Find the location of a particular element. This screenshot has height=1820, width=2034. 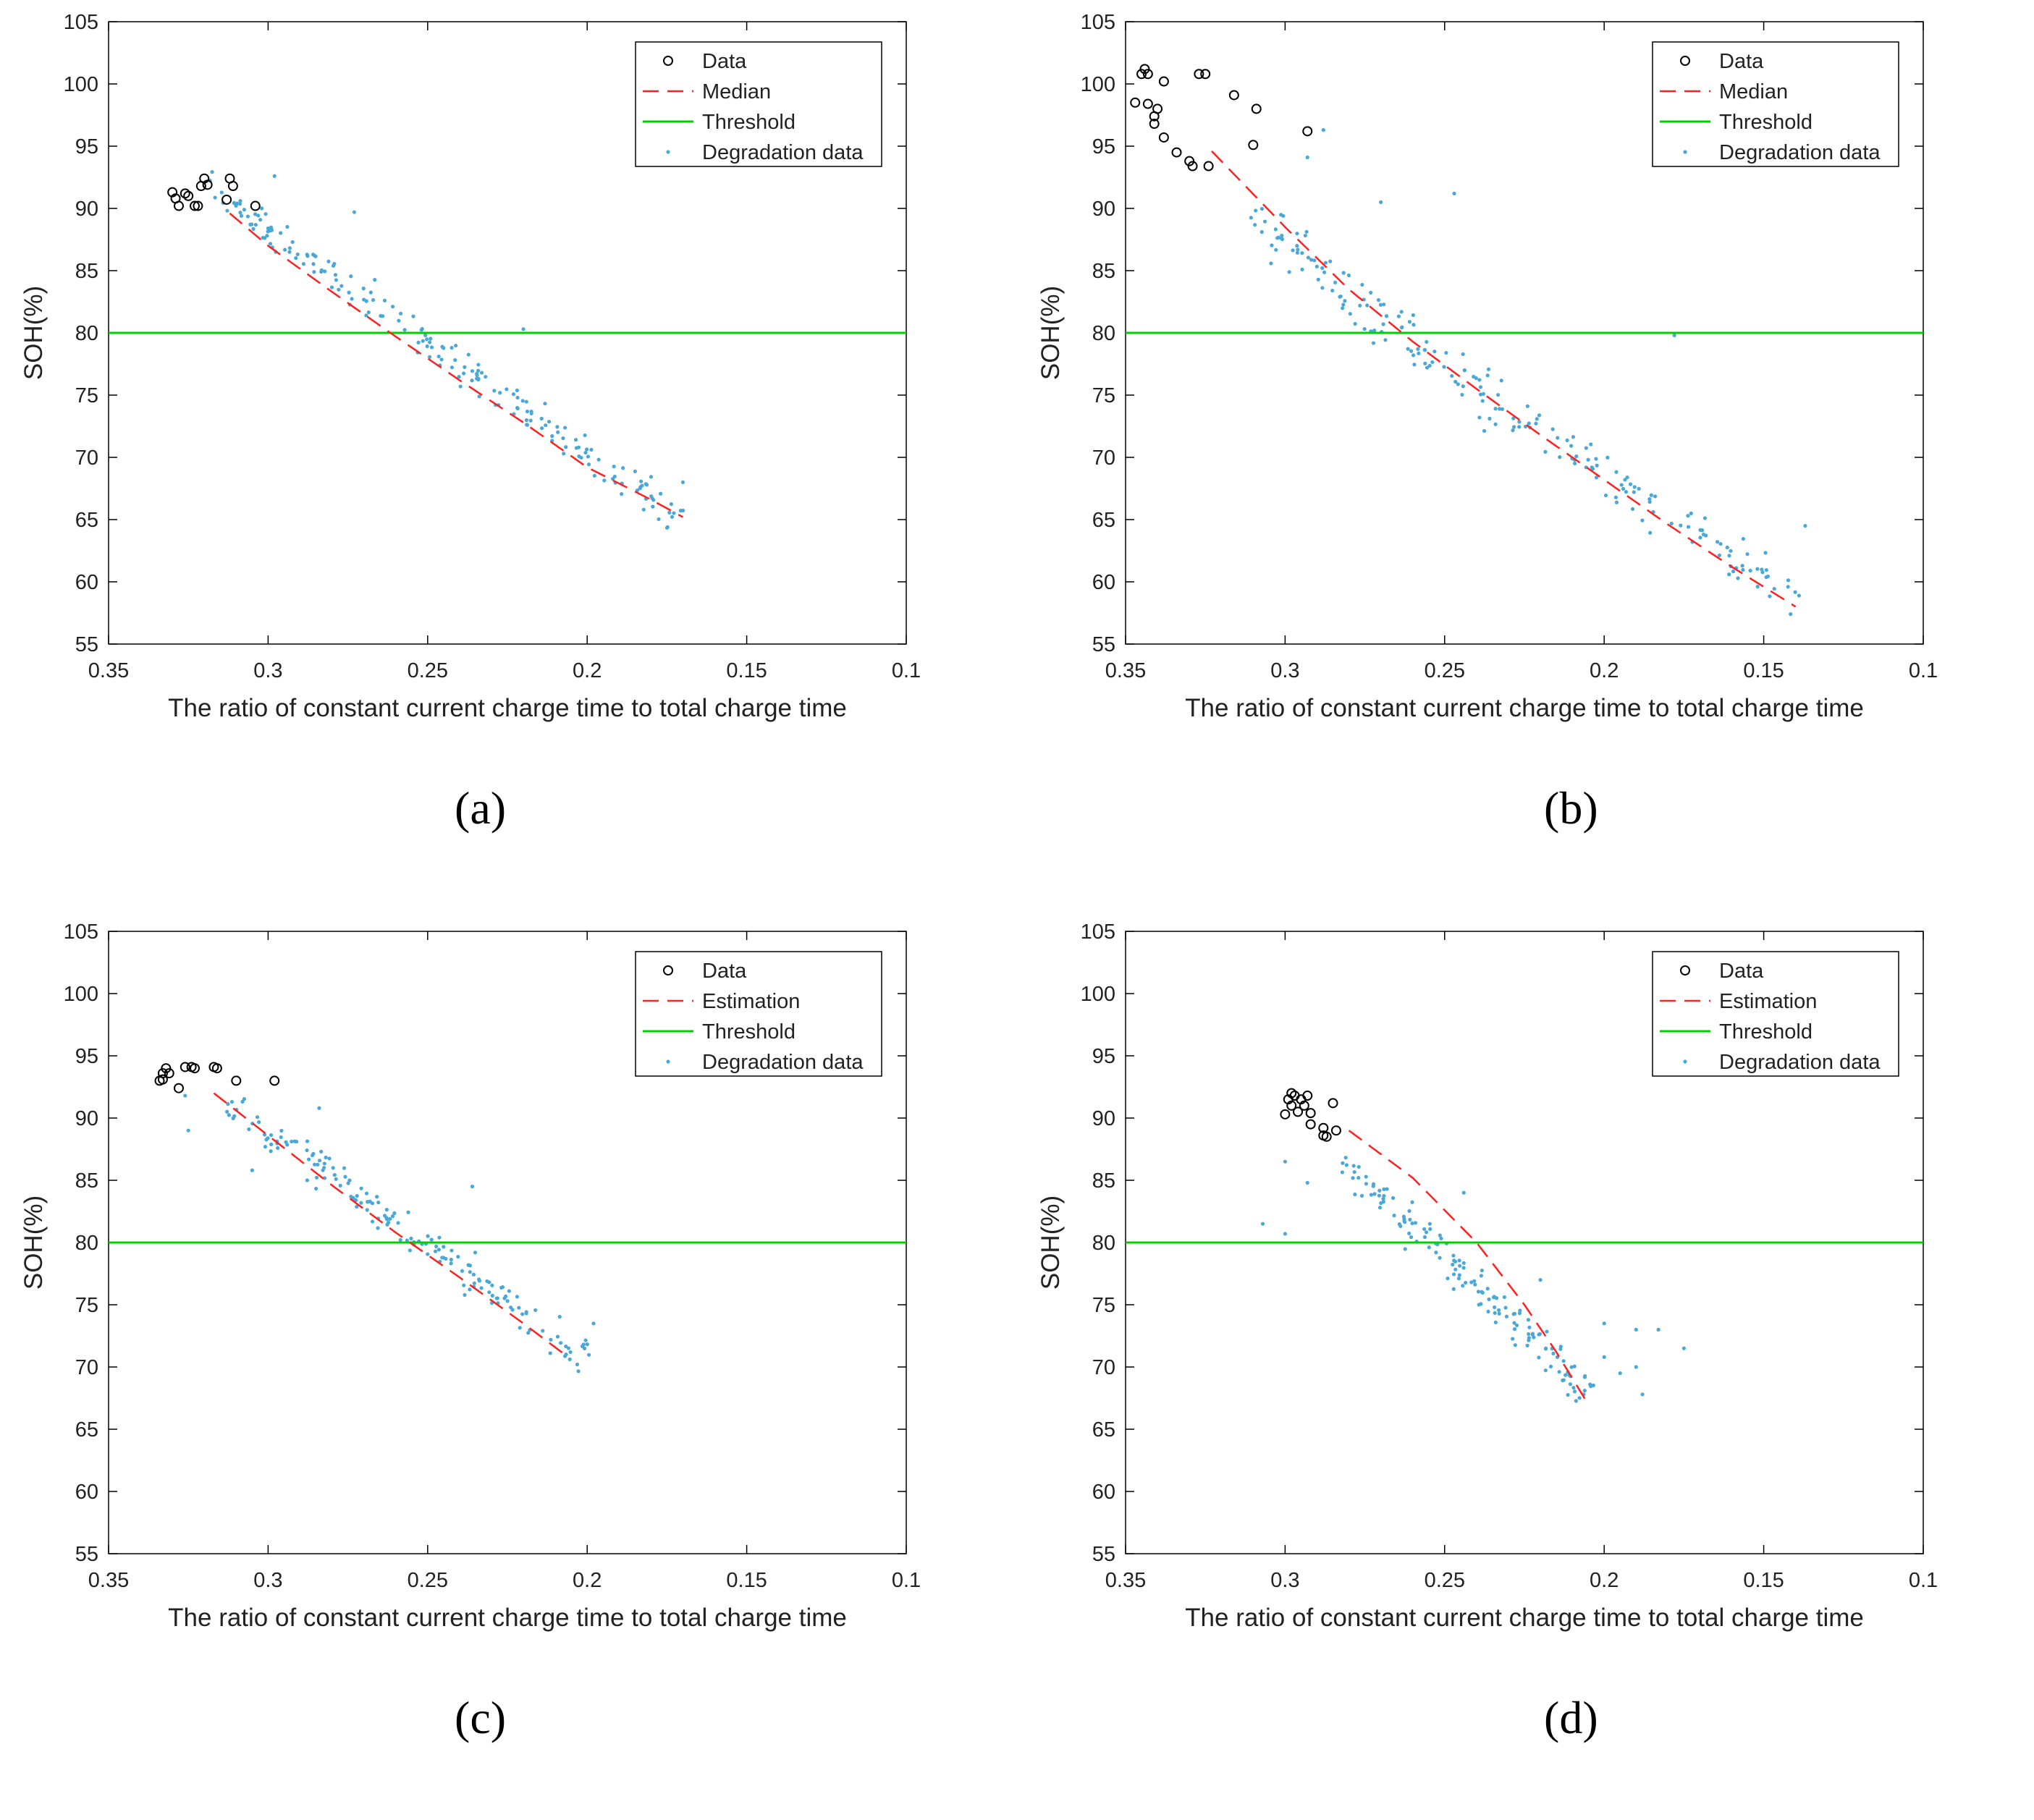

y-tick-label: 70 is located at coordinates (1103, 458).